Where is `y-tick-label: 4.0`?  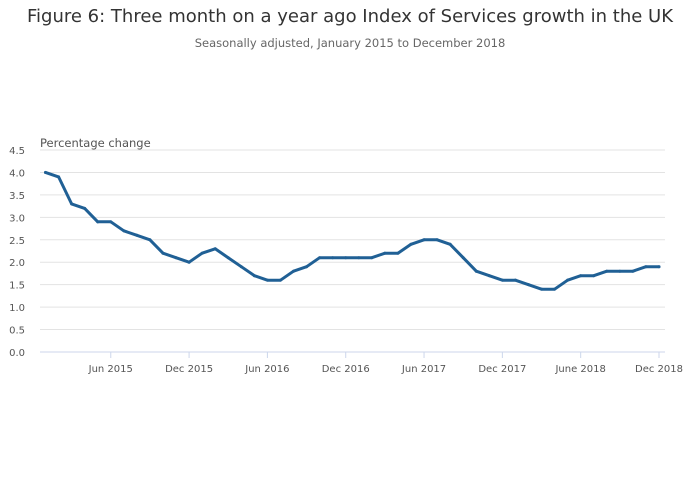 y-tick-label: 4.0 is located at coordinates (17, 173).